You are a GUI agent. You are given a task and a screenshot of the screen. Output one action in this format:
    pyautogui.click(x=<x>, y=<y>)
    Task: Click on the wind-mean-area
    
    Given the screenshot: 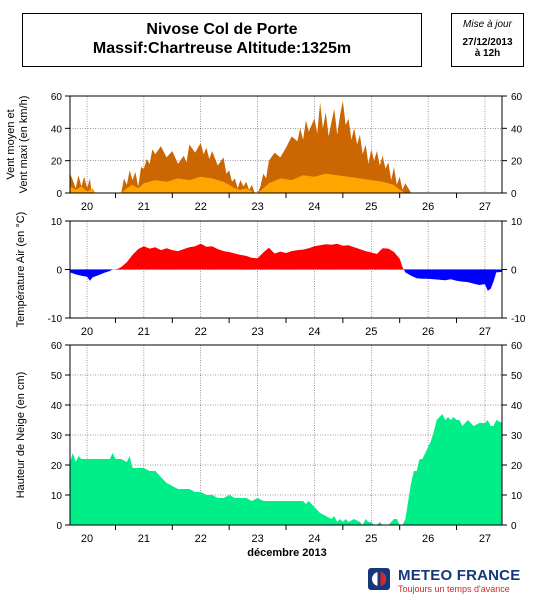 What is the action you would take?
    pyautogui.click(x=286, y=183)
    